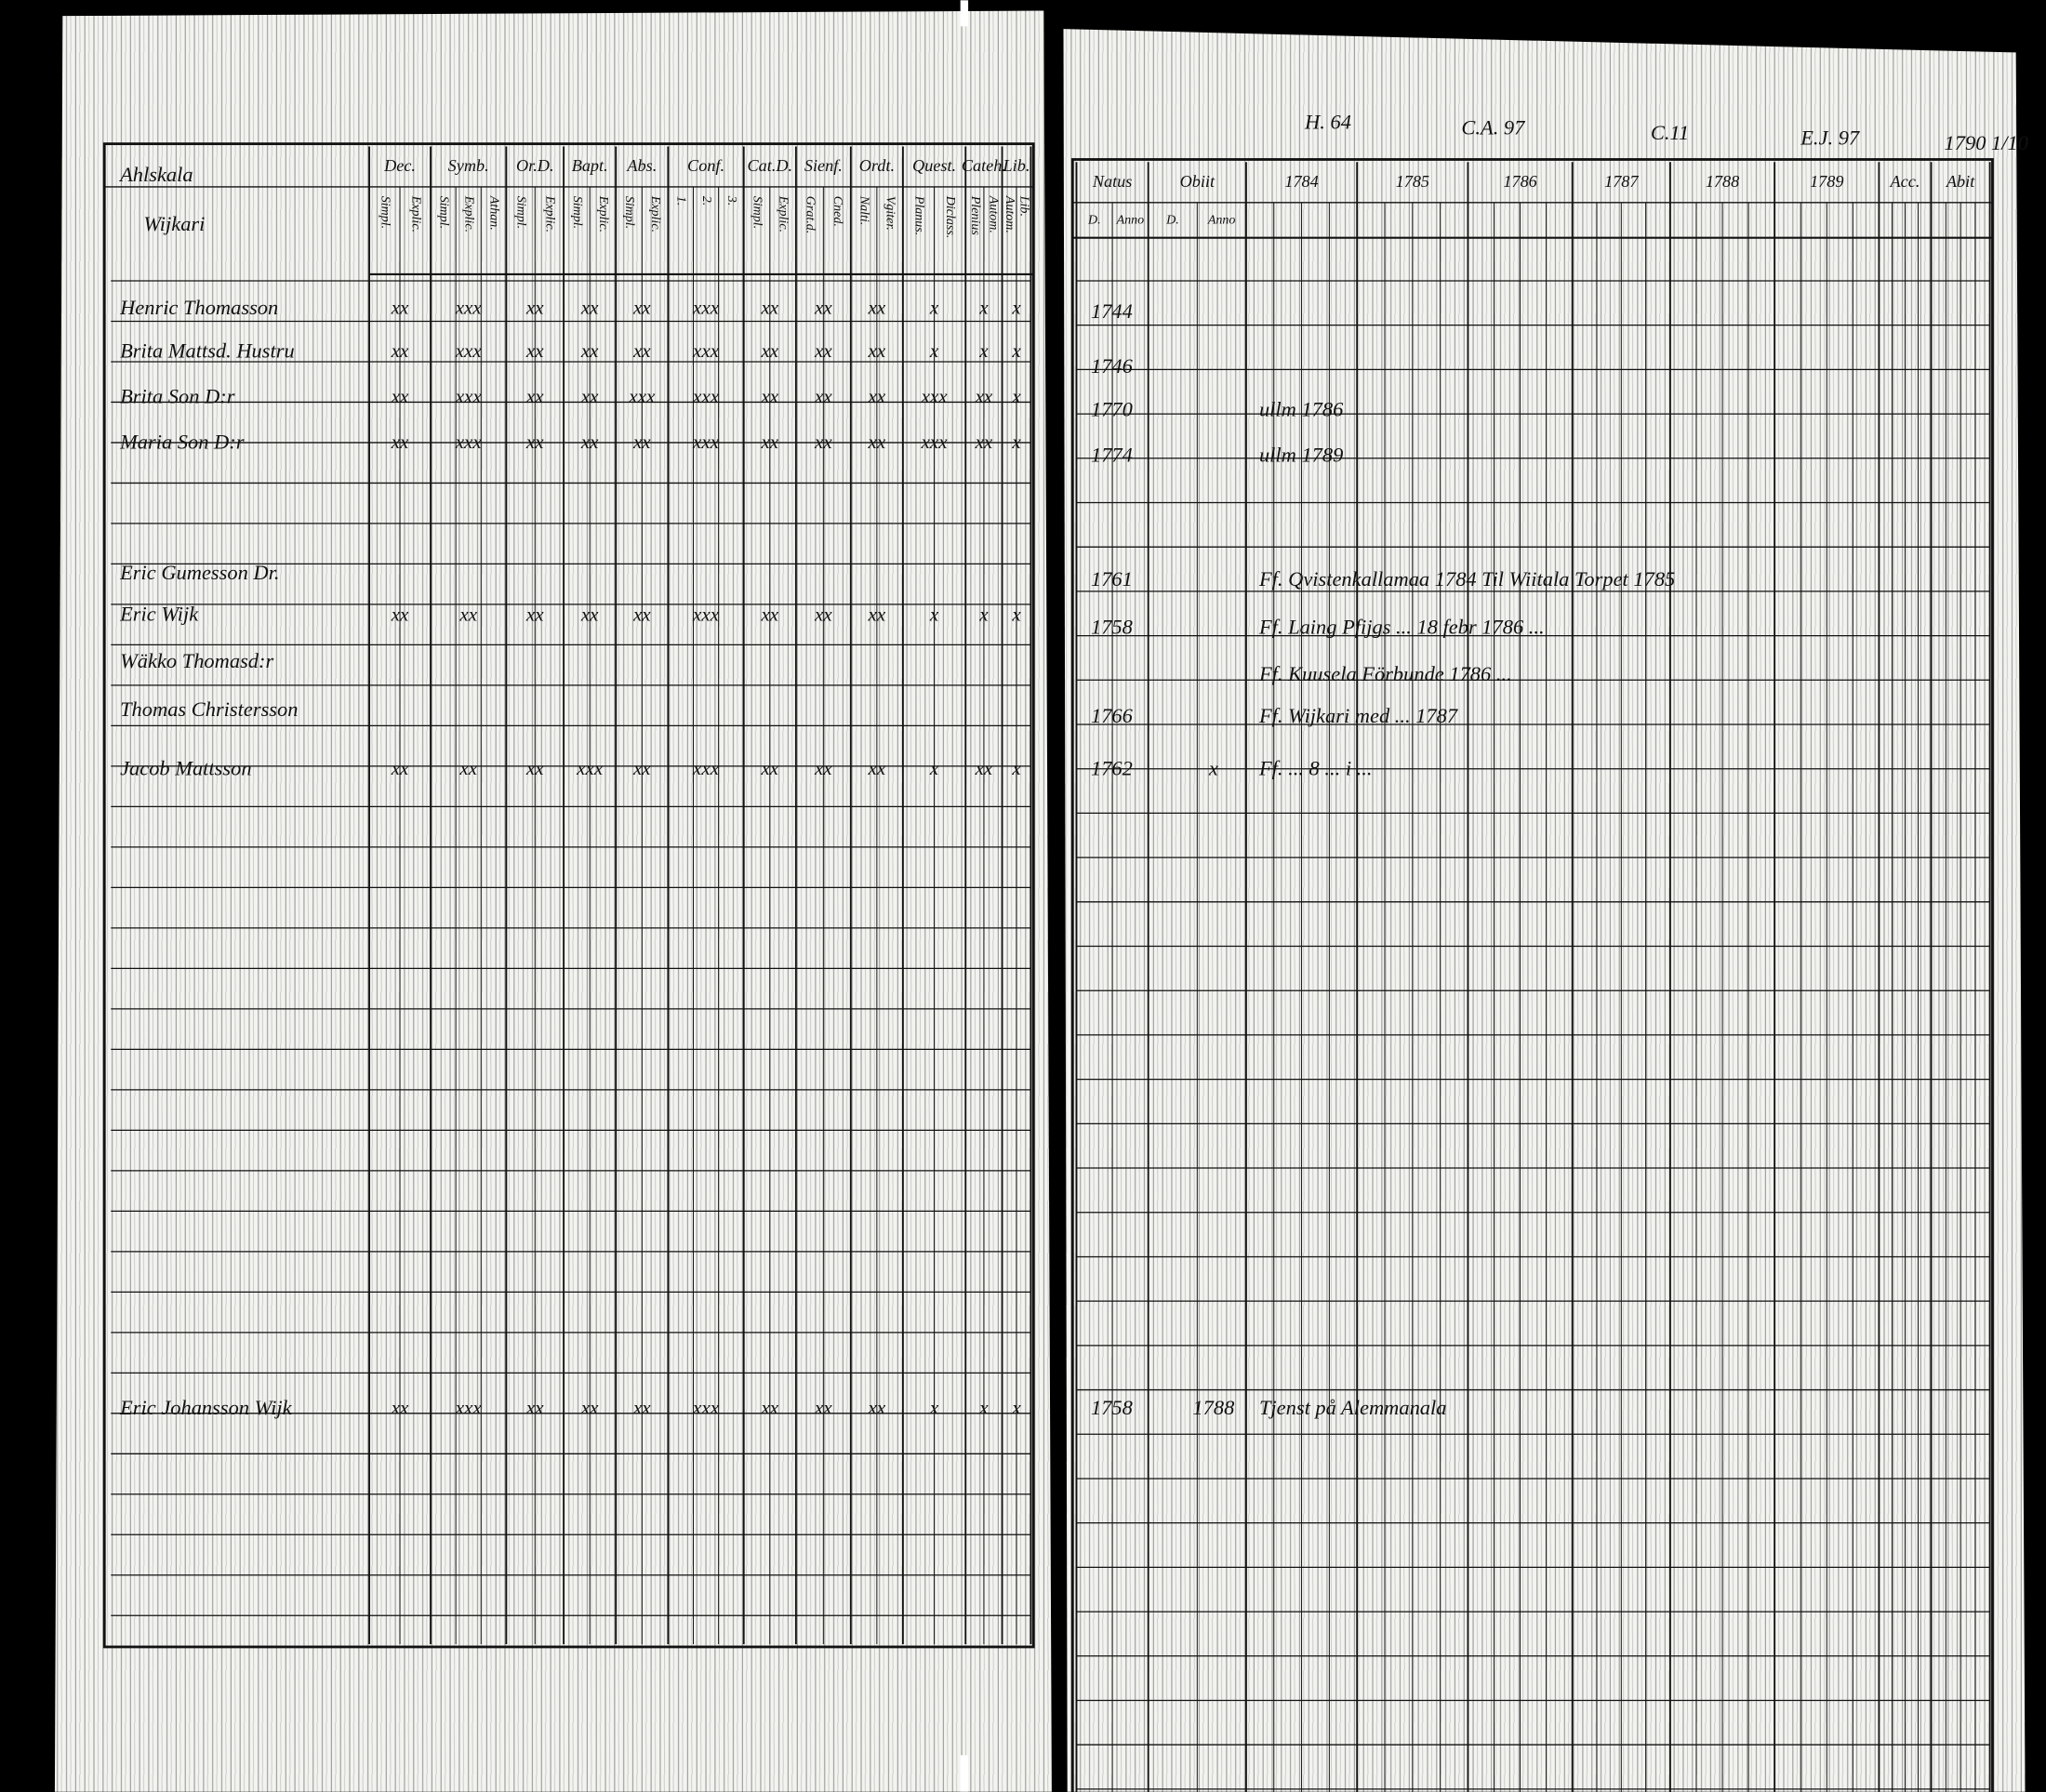 The width and height of the screenshot is (2046, 1792). What do you see at coordinates (494, 213) in the screenshot?
I see `column-subheader: Athan.` at bounding box center [494, 213].